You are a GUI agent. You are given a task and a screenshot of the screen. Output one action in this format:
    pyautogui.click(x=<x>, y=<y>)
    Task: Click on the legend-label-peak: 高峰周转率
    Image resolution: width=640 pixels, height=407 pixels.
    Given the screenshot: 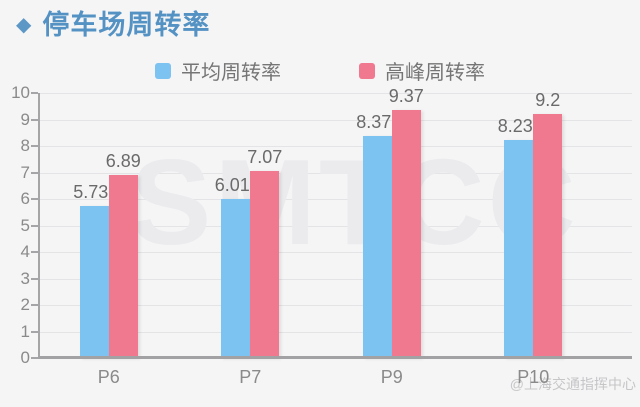 What is the action you would take?
    pyautogui.click(x=435, y=73)
    